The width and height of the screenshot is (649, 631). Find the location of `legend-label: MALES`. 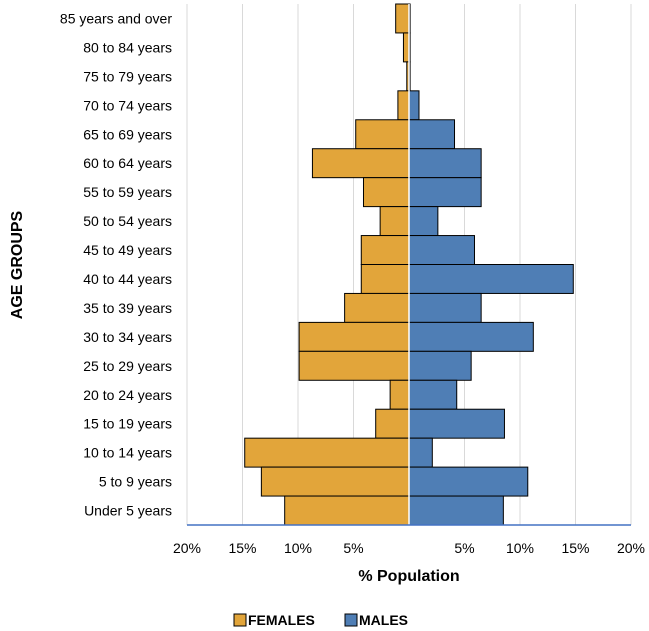

legend-label: MALES is located at coordinates (383, 620).